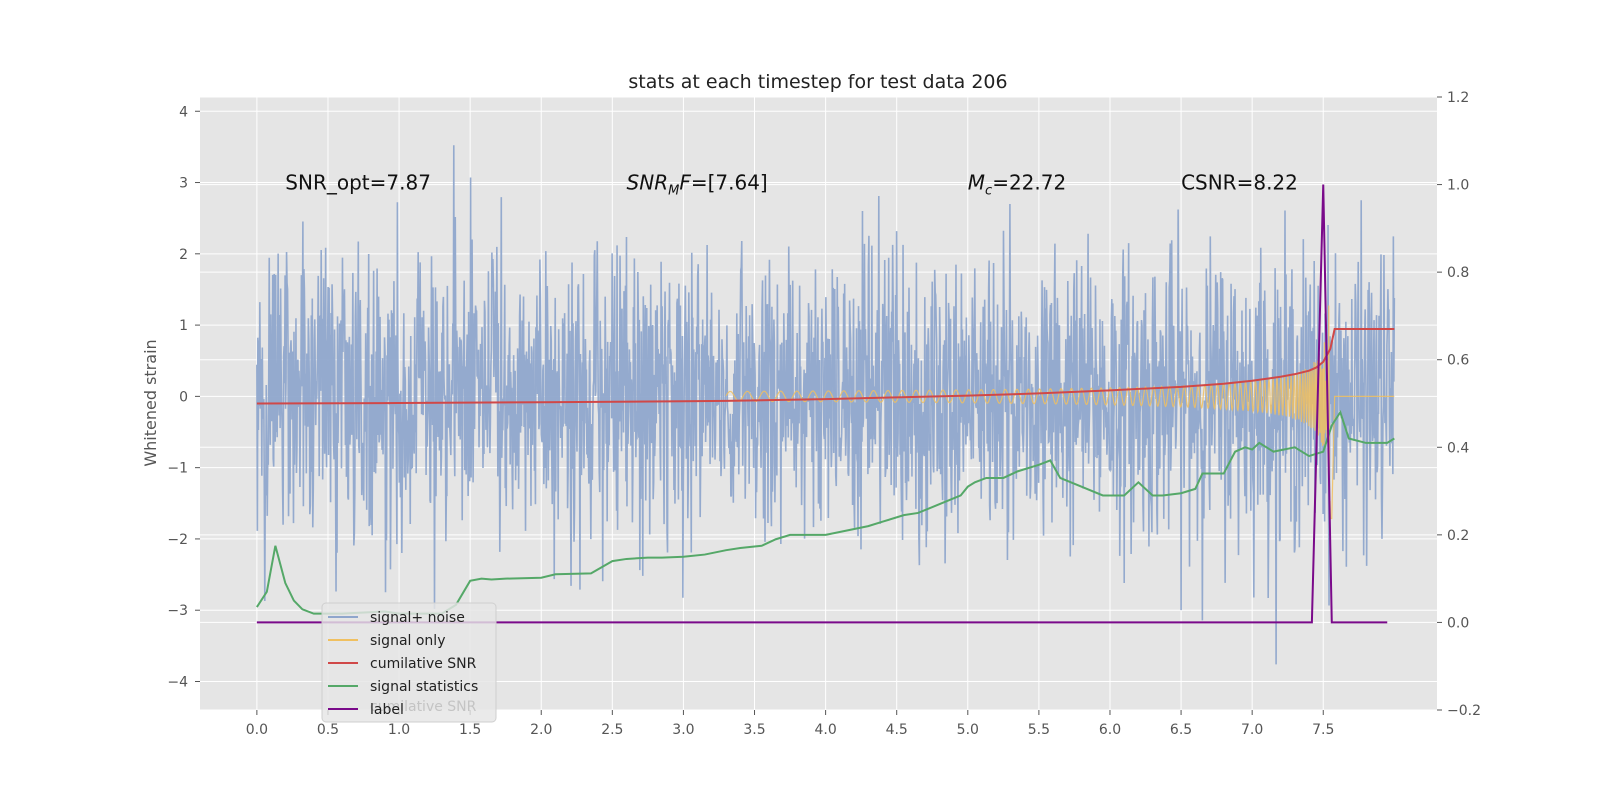  What do you see at coordinates (1458, 536) in the screenshot?
I see `y2-tick-label-2: 0.2` at bounding box center [1458, 536].